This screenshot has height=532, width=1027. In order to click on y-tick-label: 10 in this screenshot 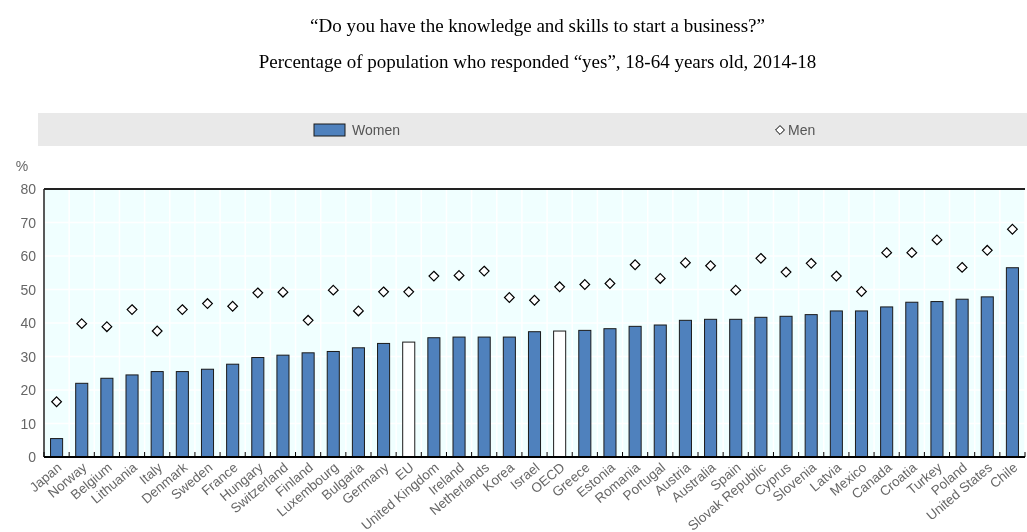, I will do `click(28, 423)`.